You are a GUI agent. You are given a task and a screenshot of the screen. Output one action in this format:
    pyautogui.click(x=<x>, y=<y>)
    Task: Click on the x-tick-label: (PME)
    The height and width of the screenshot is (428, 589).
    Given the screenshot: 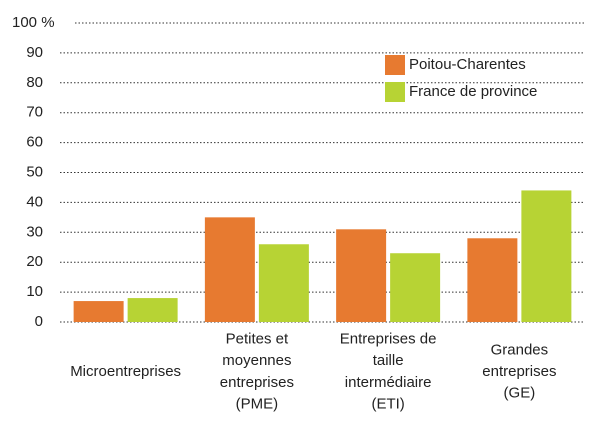 What is the action you would take?
    pyautogui.click(x=257, y=404)
    